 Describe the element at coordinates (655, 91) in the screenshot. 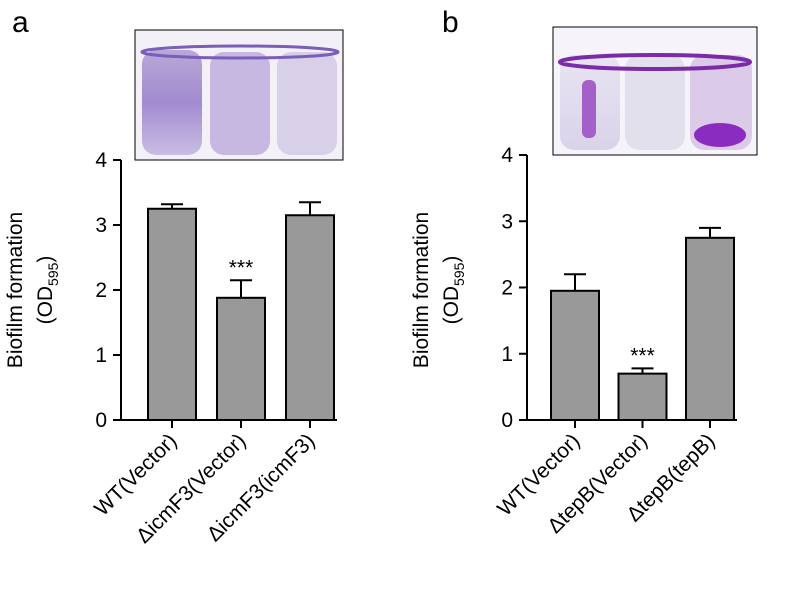

I see `photo-b` at that location.